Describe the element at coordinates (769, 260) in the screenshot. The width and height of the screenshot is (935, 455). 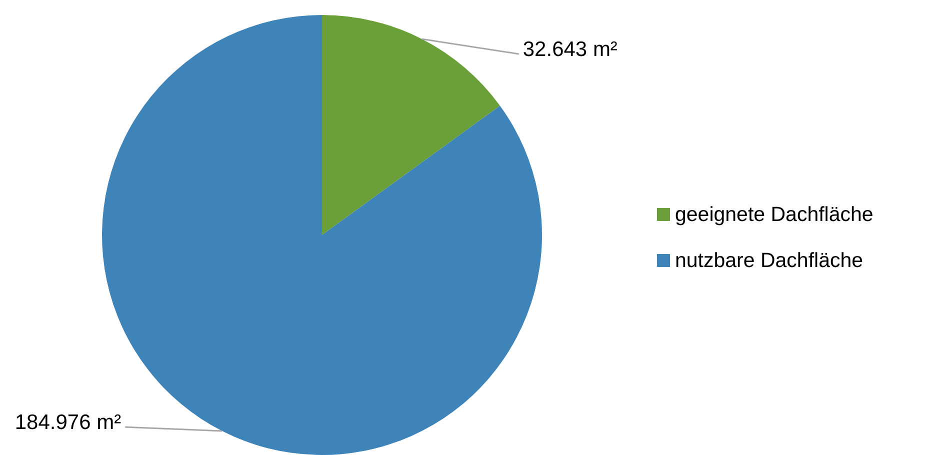
I see `legend-label: nutzbare Dachfläche` at that location.